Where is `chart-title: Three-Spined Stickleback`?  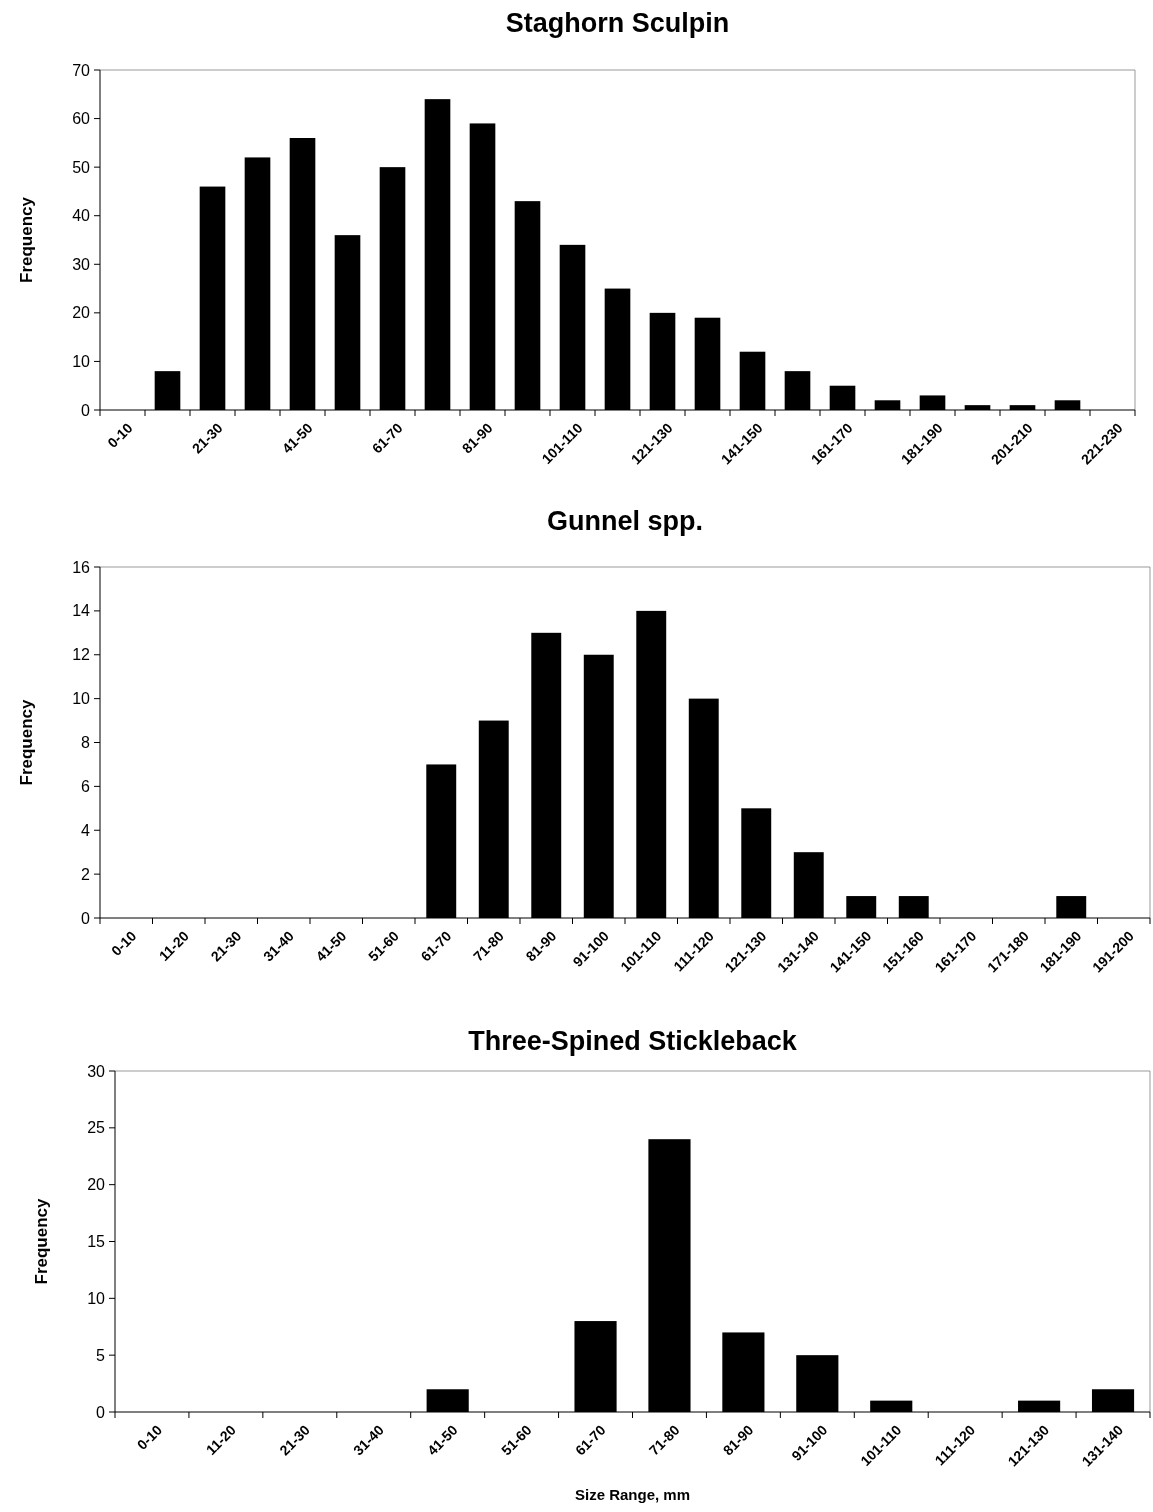 chart-title: Three-Spined Stickleback is located at coordinates (633, 1041).